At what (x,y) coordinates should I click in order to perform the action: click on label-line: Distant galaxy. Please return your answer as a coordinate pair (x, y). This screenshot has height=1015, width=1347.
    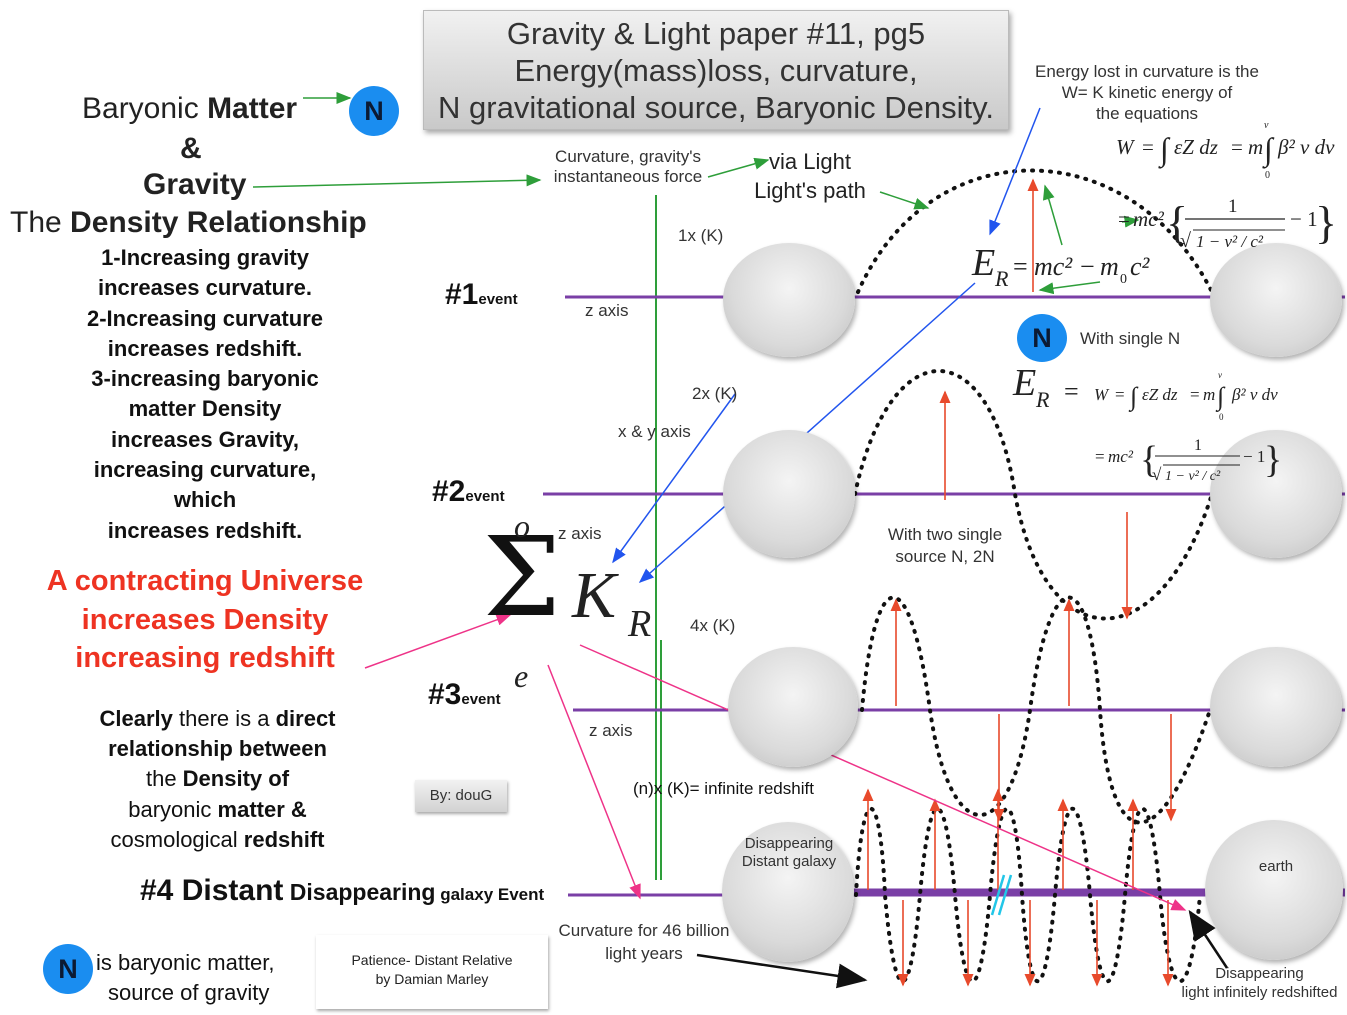
    Looking at the image, I should click on (789, 861).